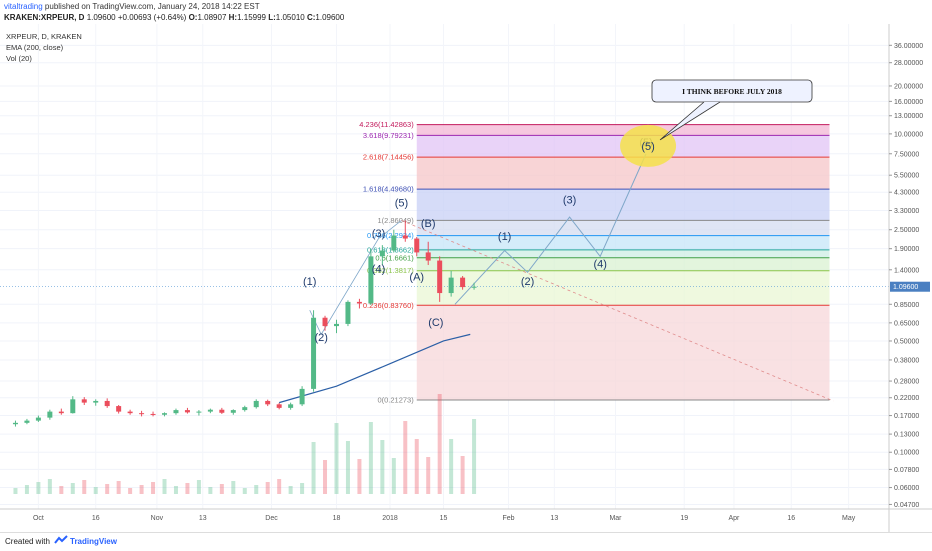  I want to click on fib-label: 4.236(11.42863), so click(386, 124).